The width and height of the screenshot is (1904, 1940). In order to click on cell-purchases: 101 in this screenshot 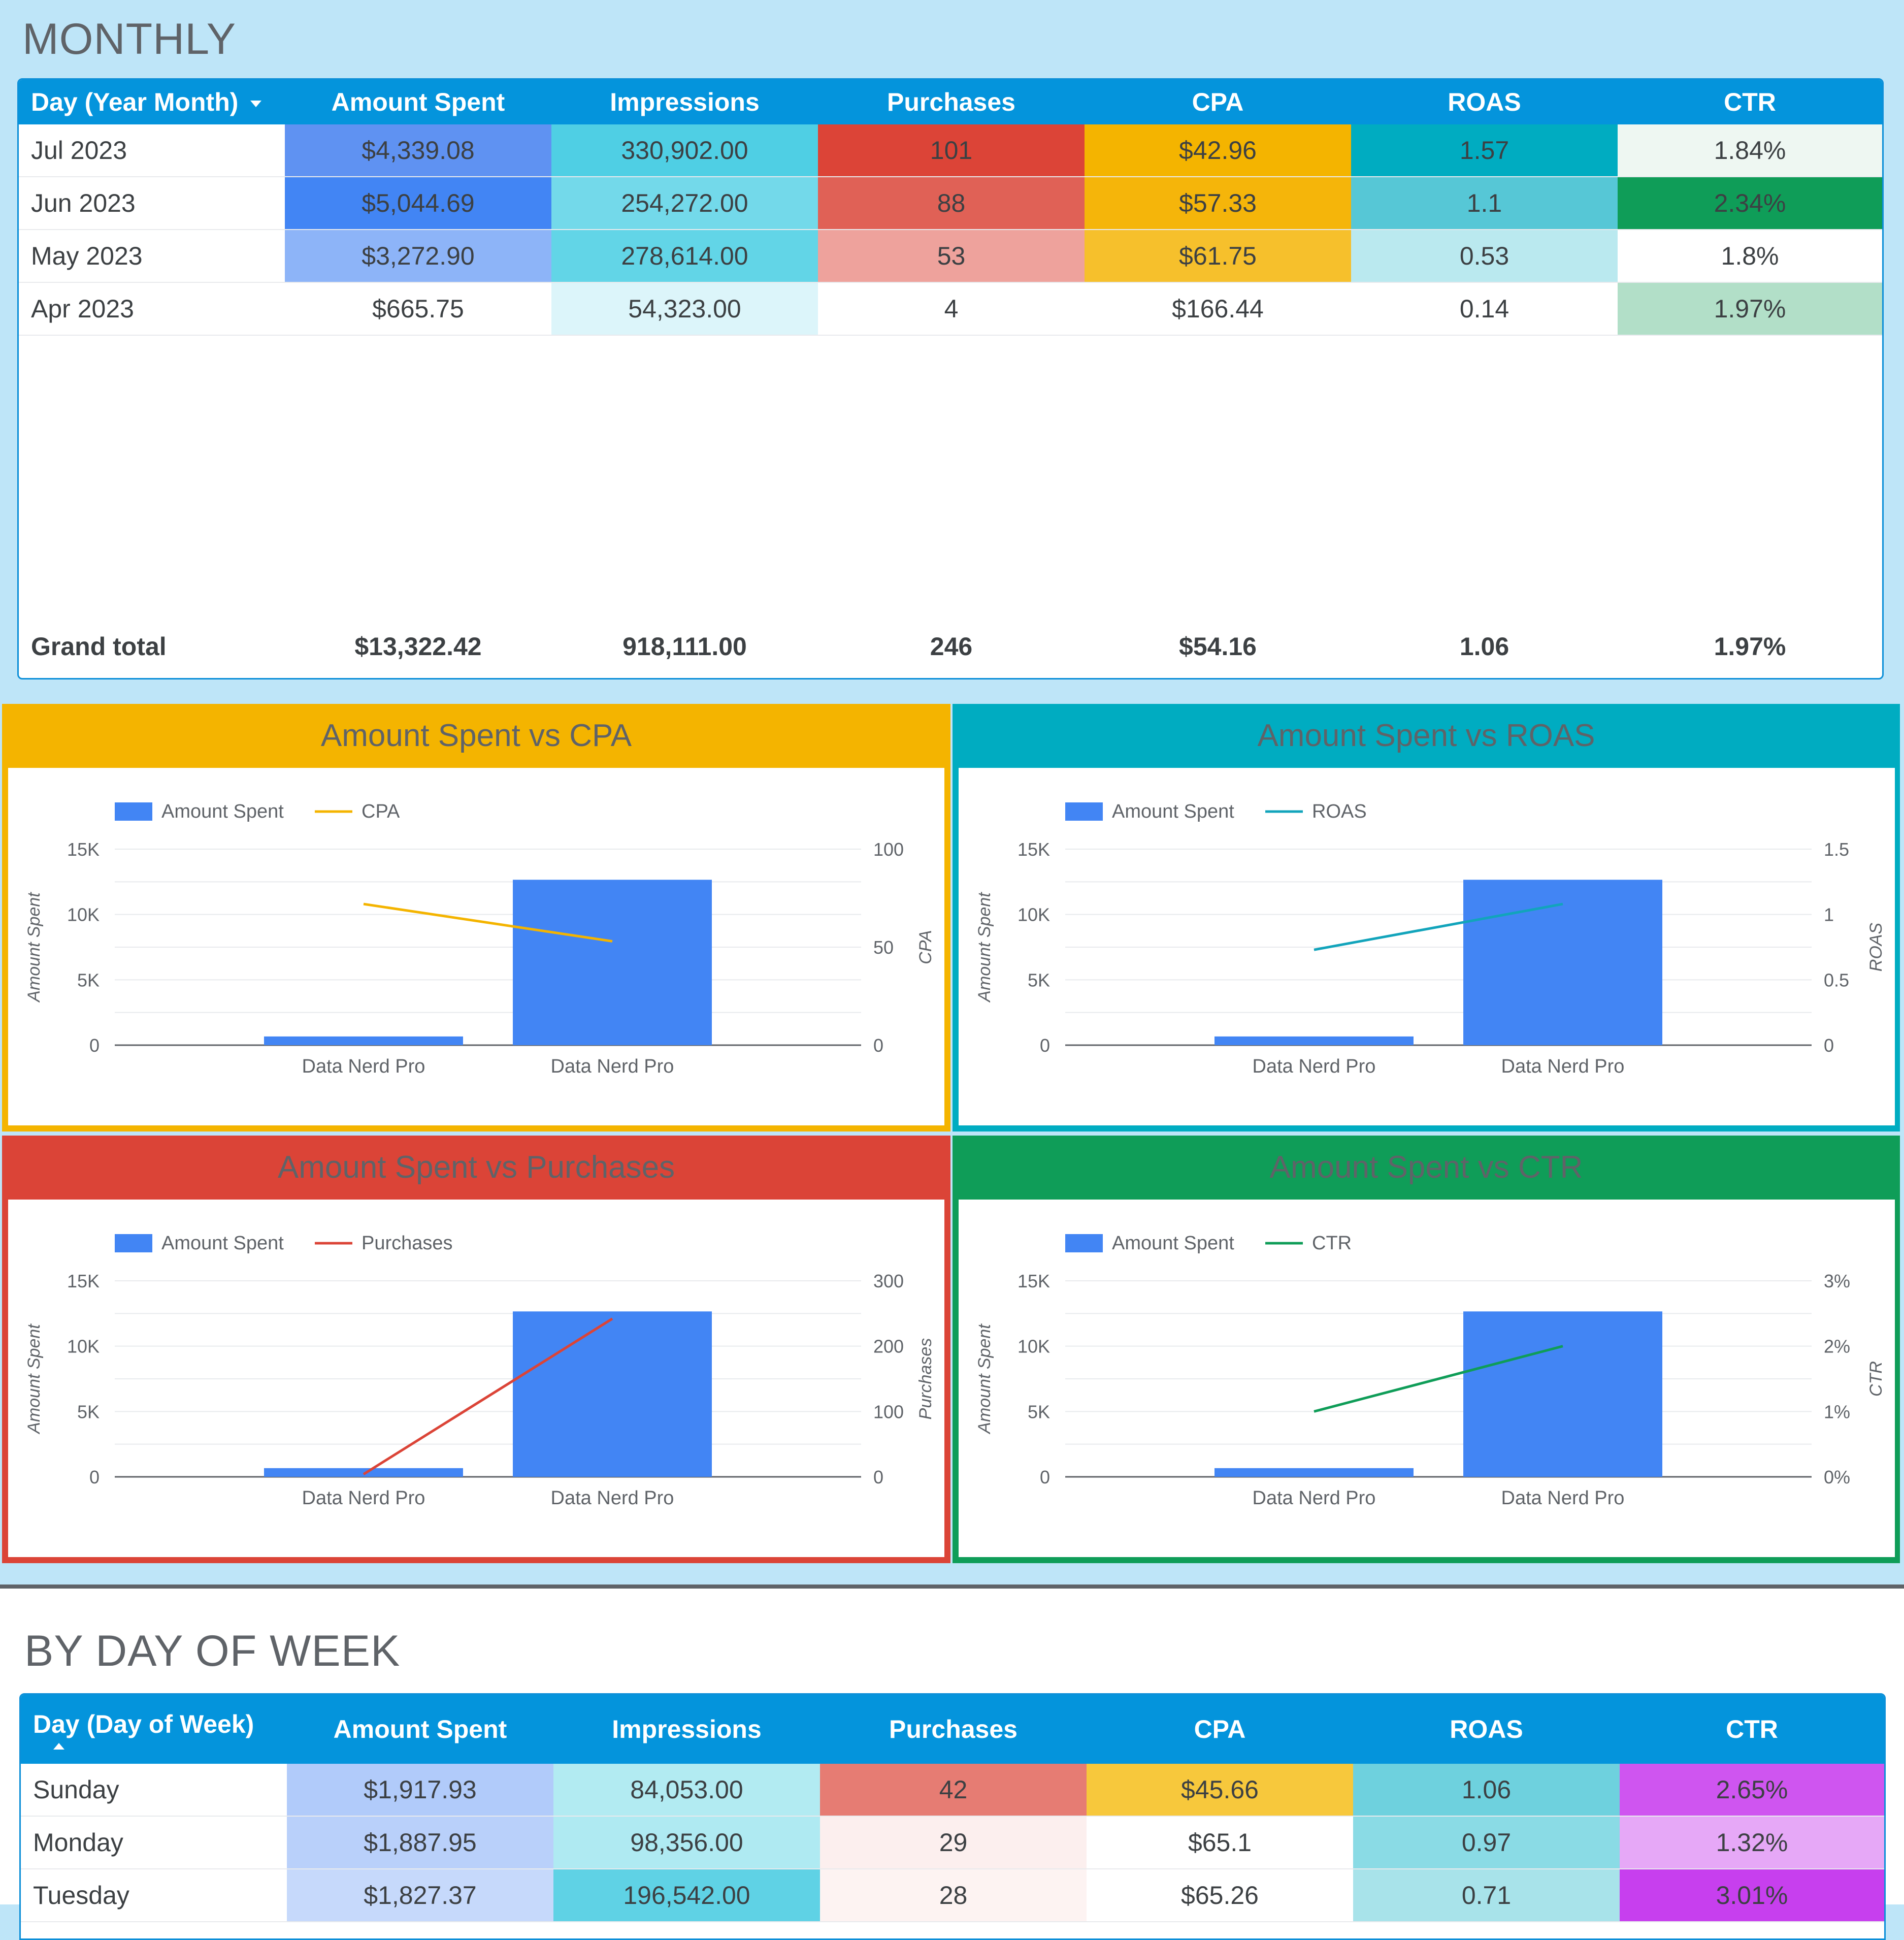, I will do `click(952, 150)`.